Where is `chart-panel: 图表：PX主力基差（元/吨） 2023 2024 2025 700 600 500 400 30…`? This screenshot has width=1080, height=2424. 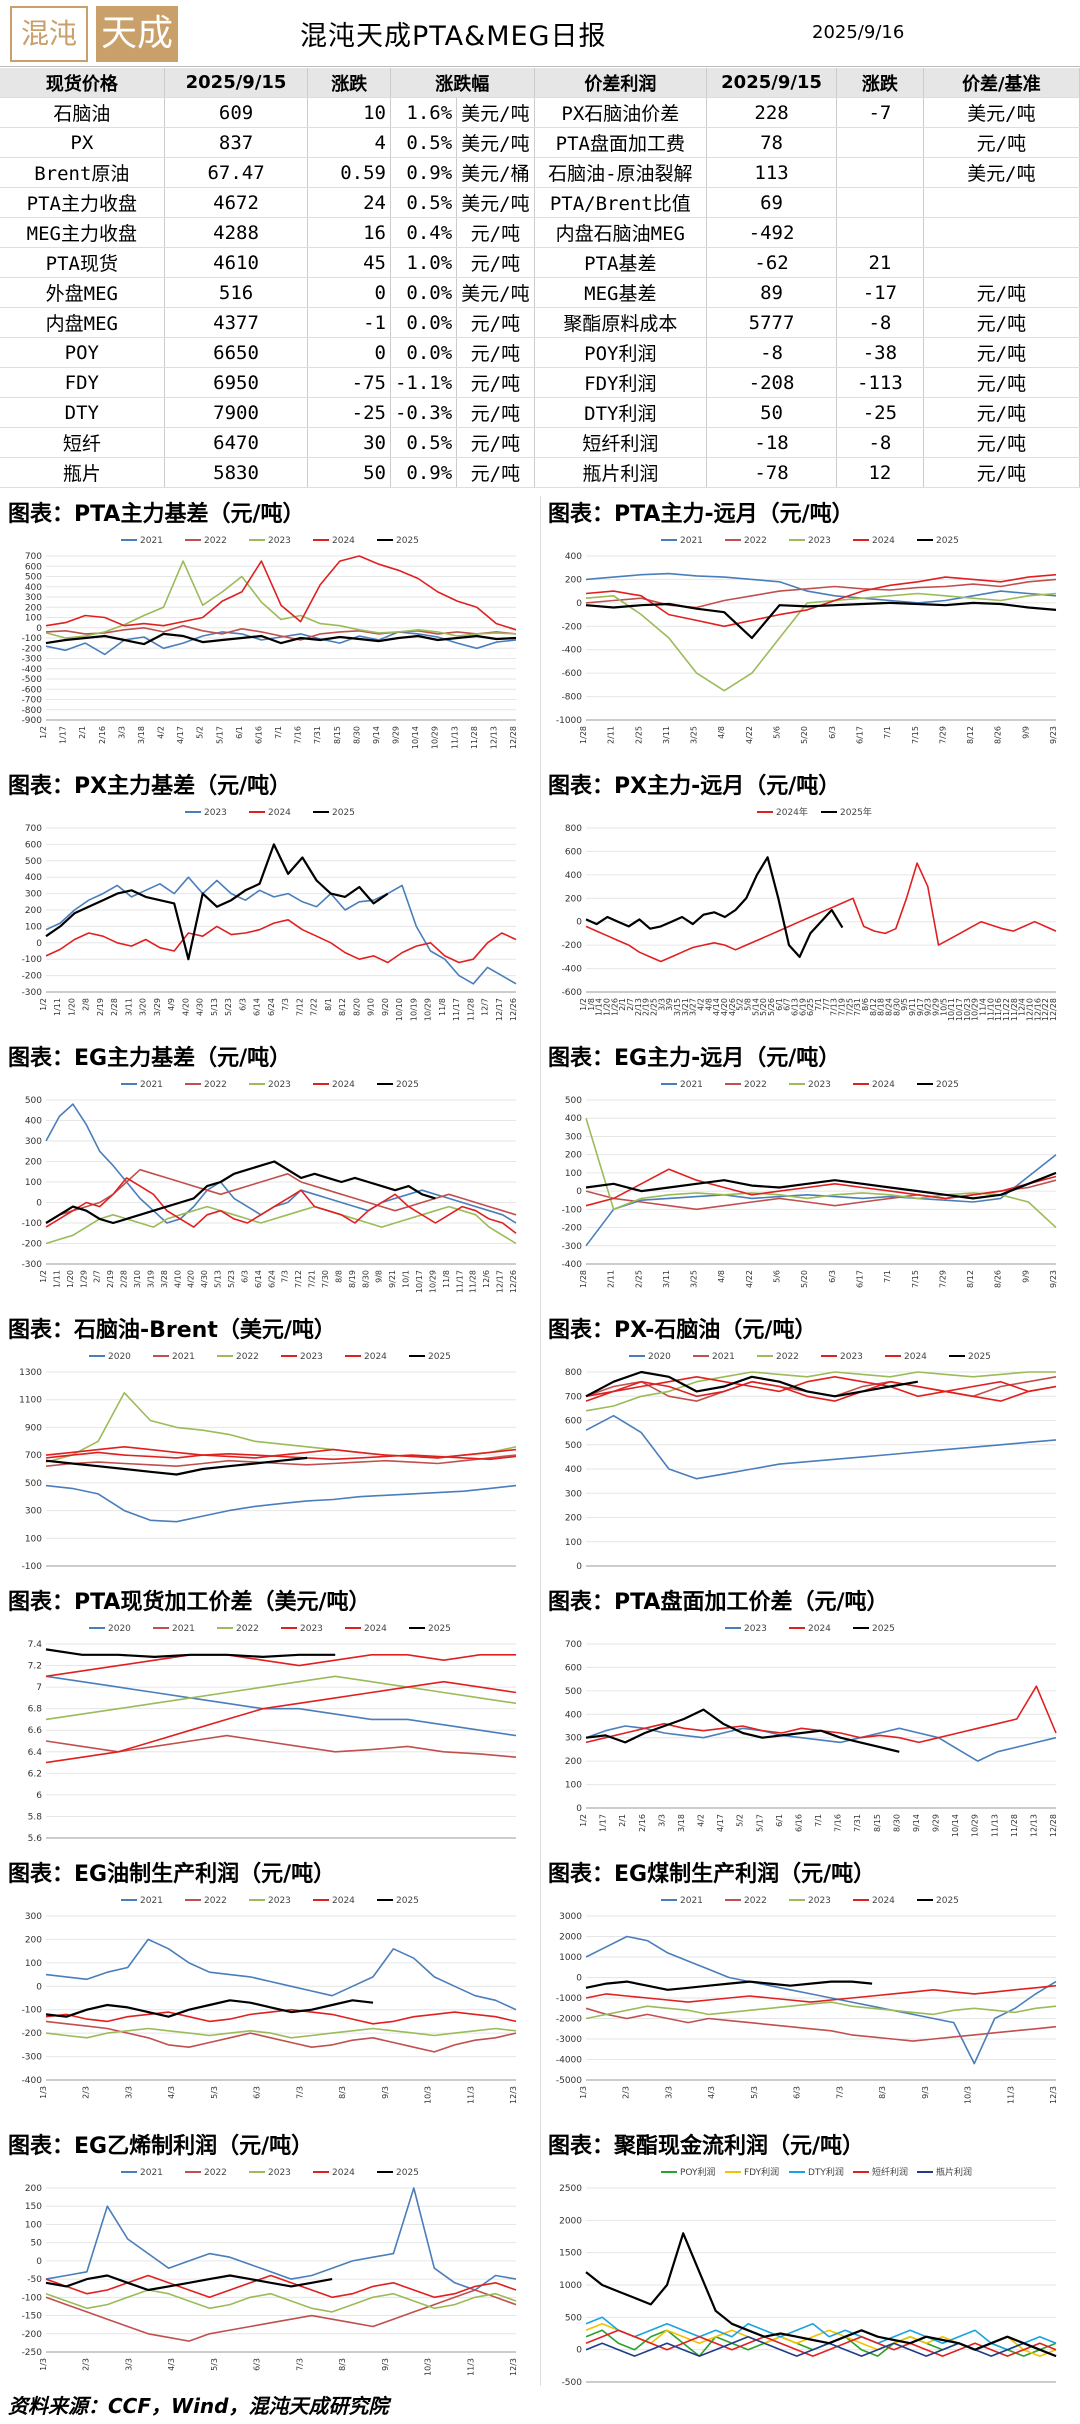
chart-panel: 图表：PX主力基差（元/吨） 2023 2024 2025 700 600 500 400 30… is located at coordinates (270, 904).